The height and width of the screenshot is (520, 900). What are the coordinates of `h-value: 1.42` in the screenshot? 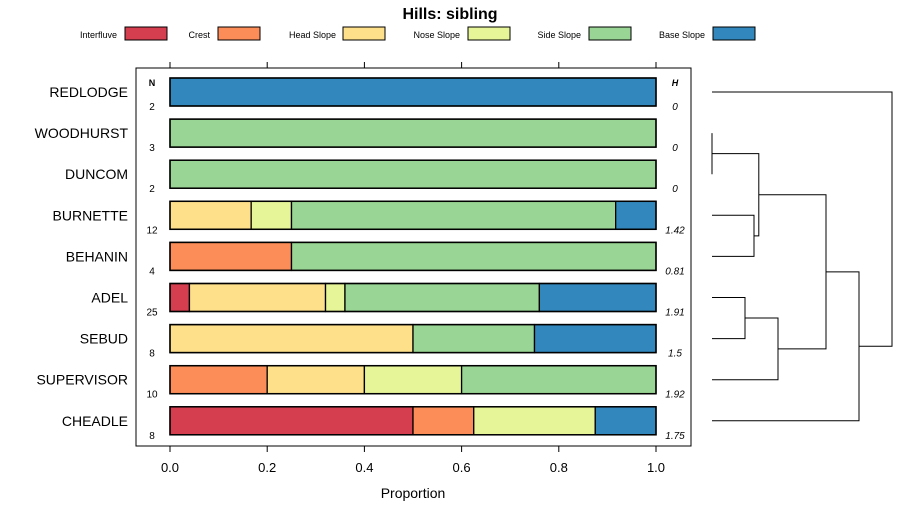 It's located at (675, 230).